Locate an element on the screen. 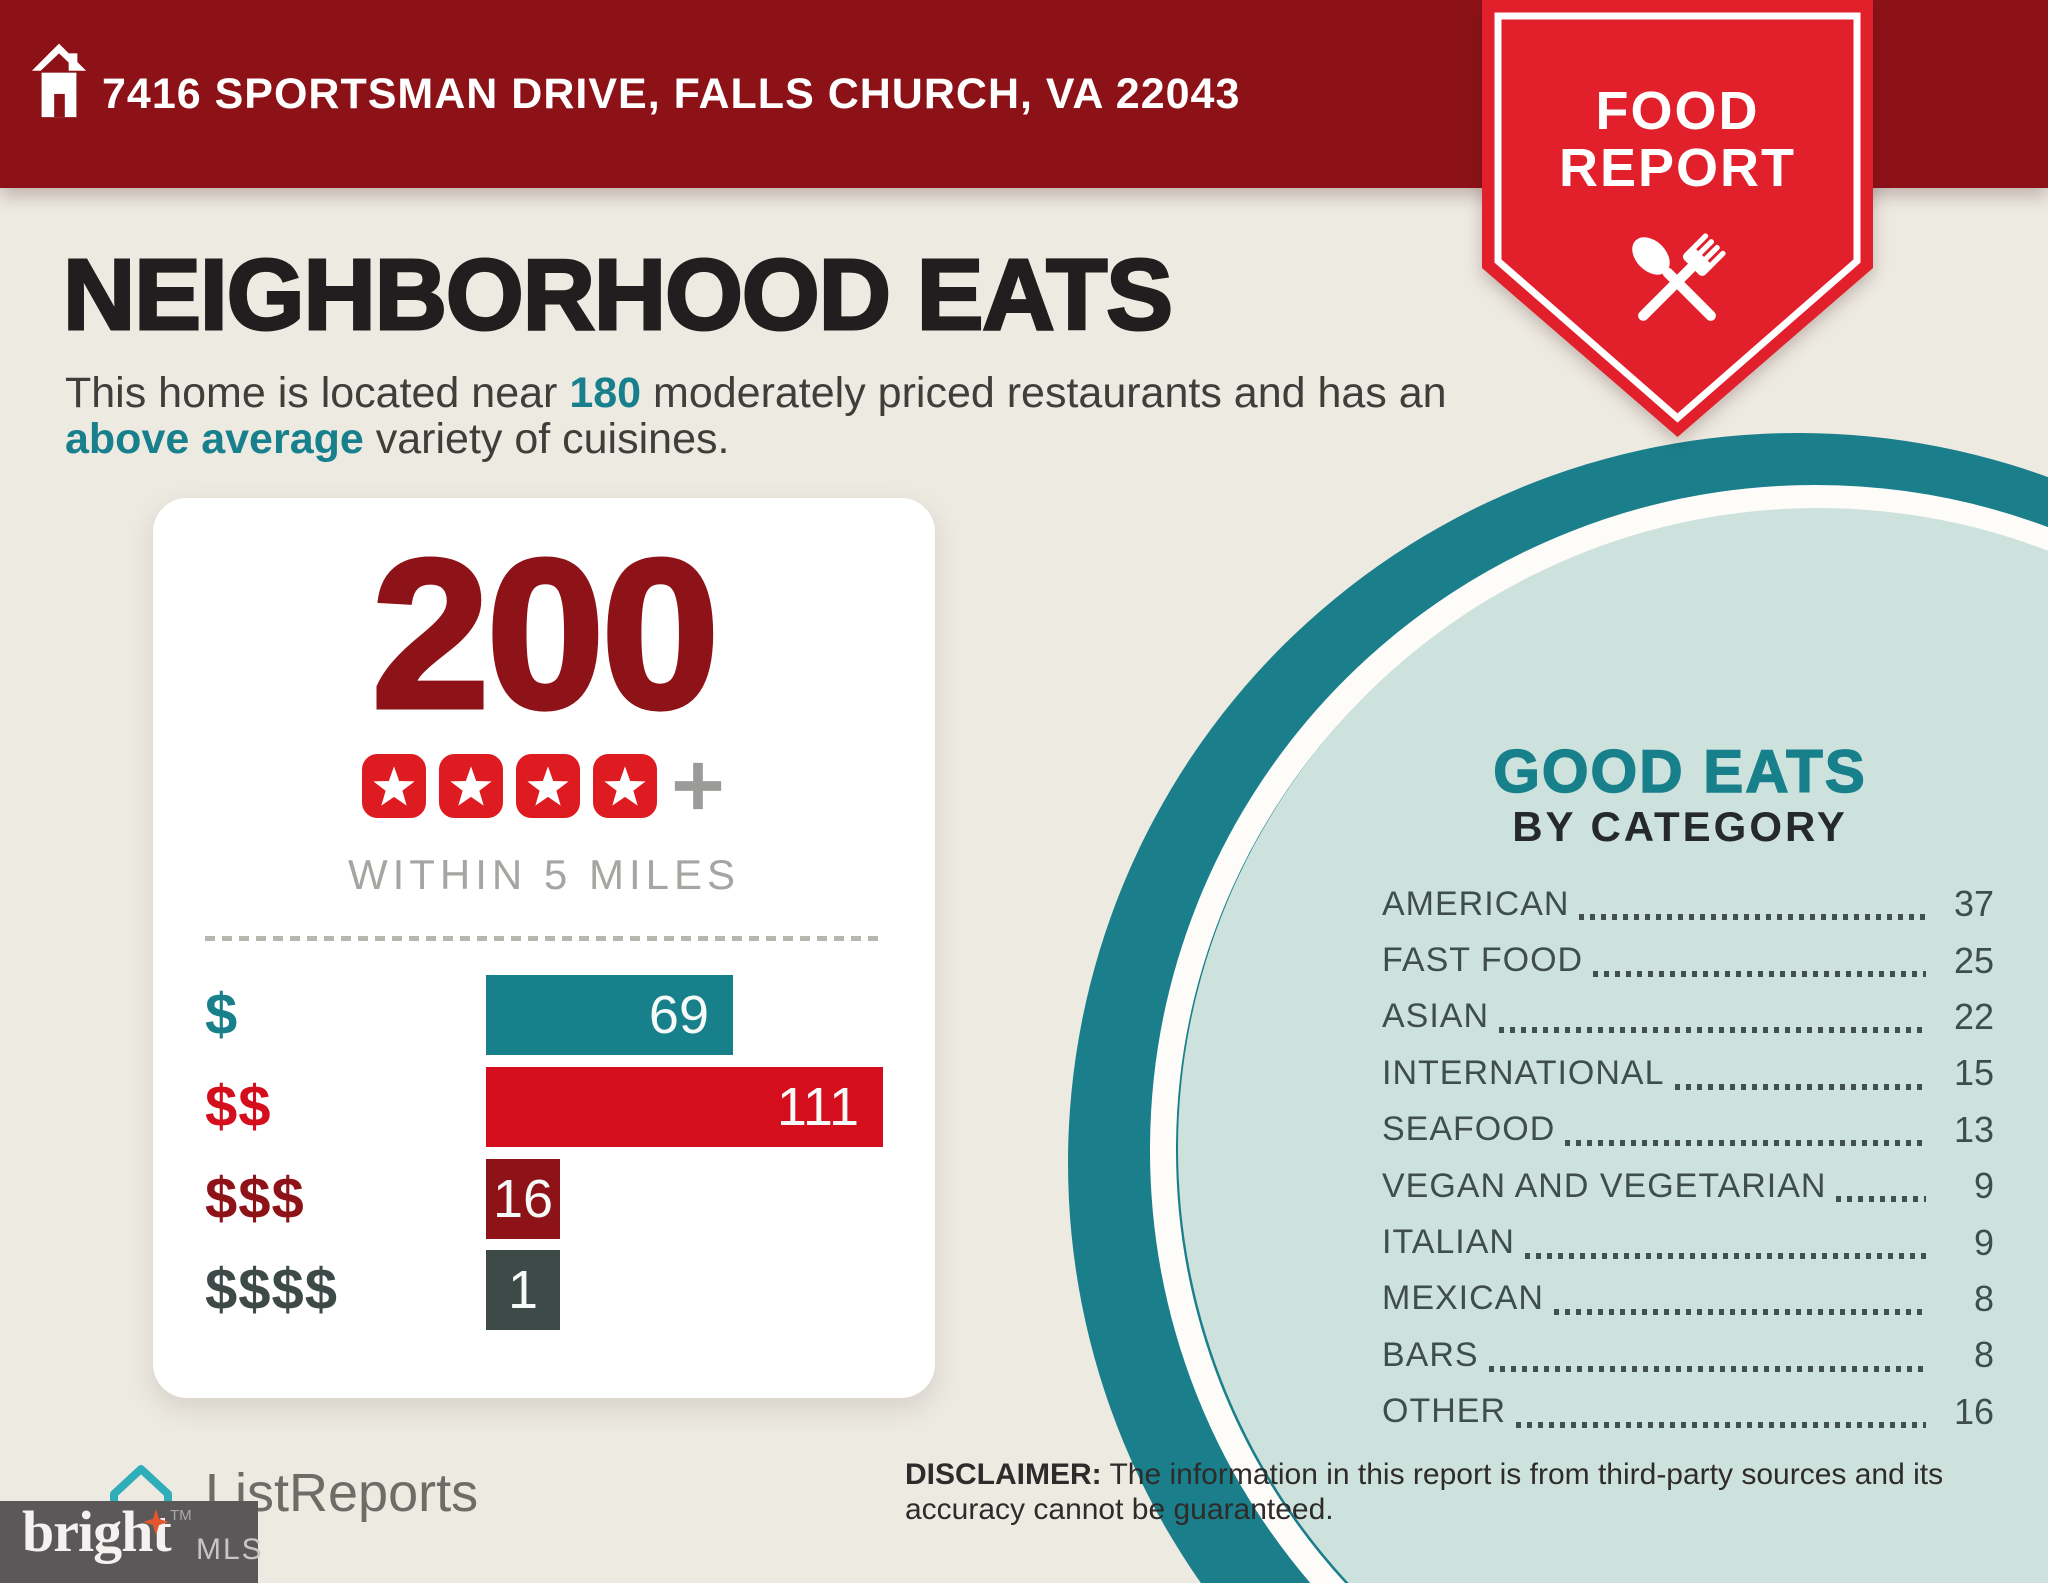  good-eats-subtitle: BY CATEGORY is located at coordinates (1680, 826).